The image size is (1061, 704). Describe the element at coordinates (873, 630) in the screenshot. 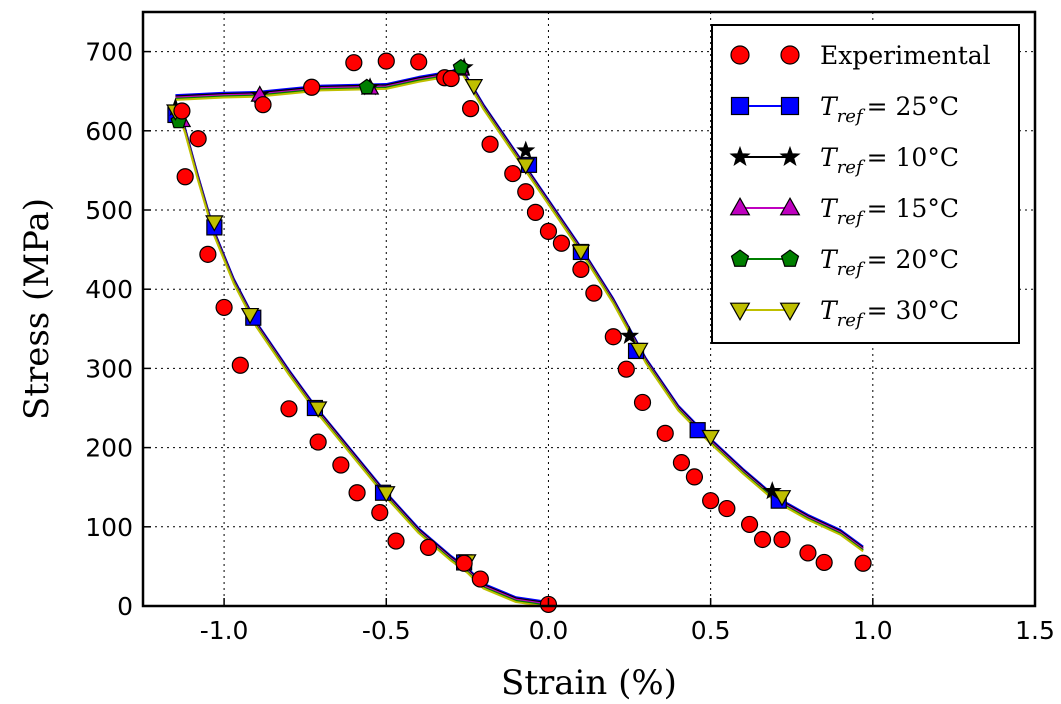

I see `x-tick-label: 1.0` at that location.